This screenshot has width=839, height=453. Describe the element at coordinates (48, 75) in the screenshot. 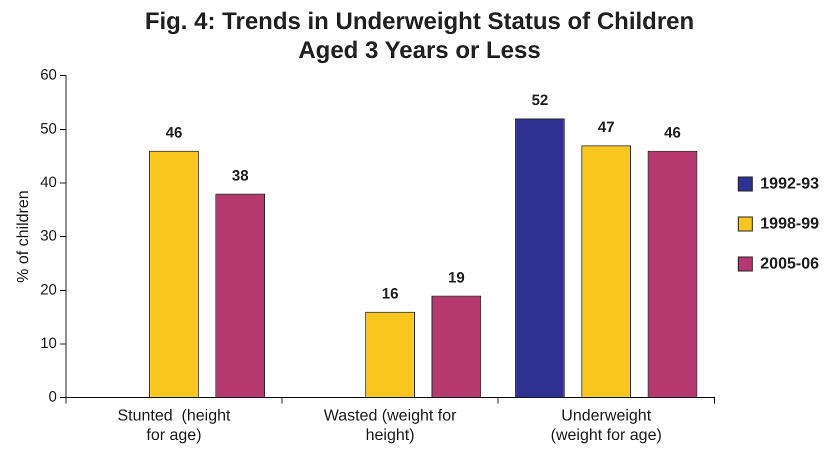

I see `y-tick-label: 60` at that location.